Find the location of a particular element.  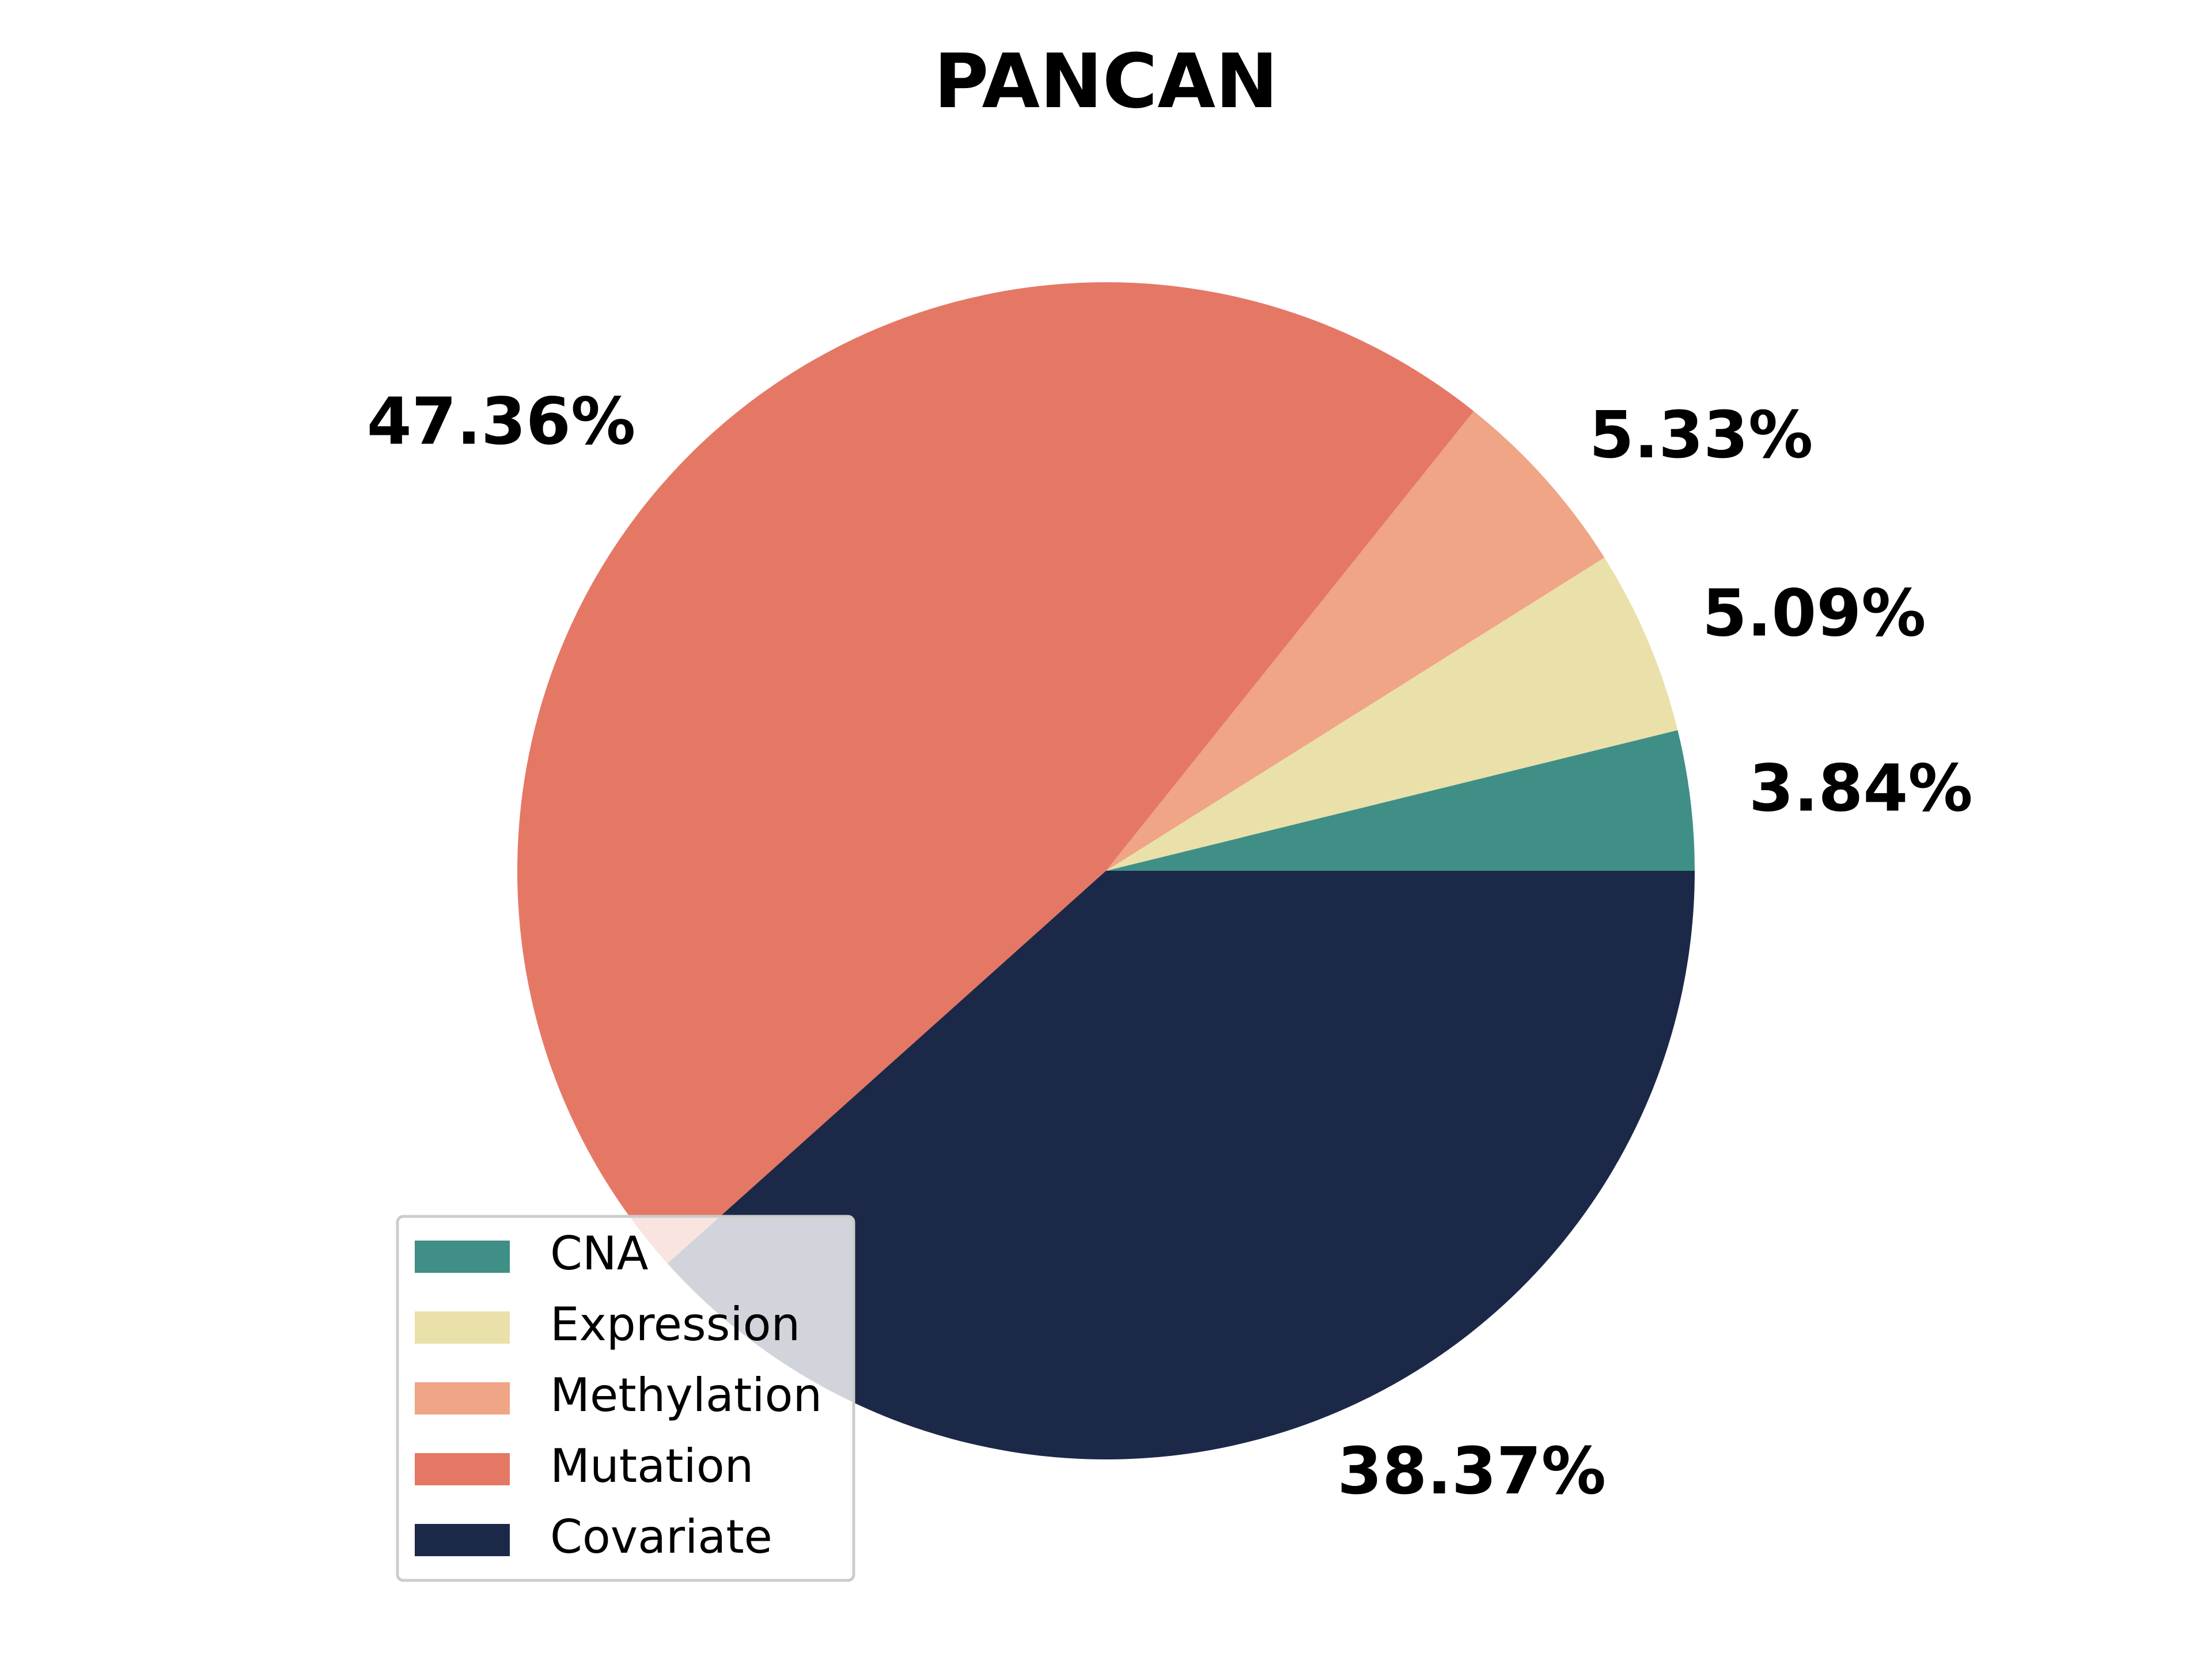

legend-swatch-covariate is located at coordinates (462, 1540).